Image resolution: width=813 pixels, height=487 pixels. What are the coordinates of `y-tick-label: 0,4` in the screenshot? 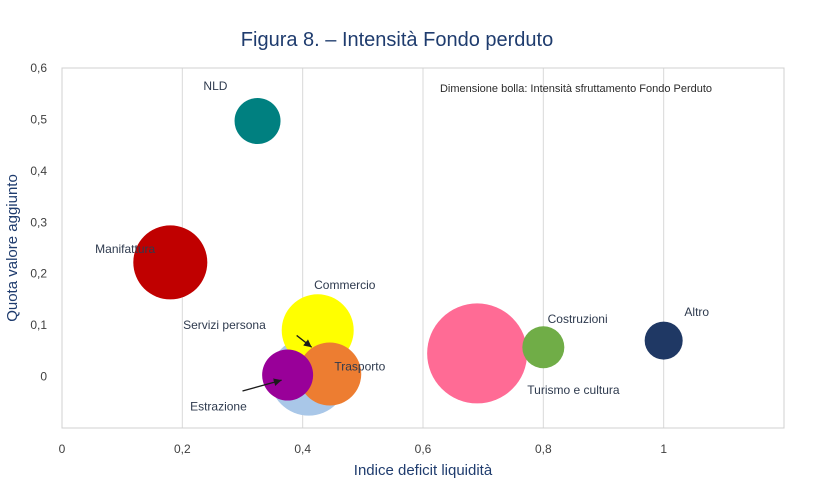 It's located at (38, 171).